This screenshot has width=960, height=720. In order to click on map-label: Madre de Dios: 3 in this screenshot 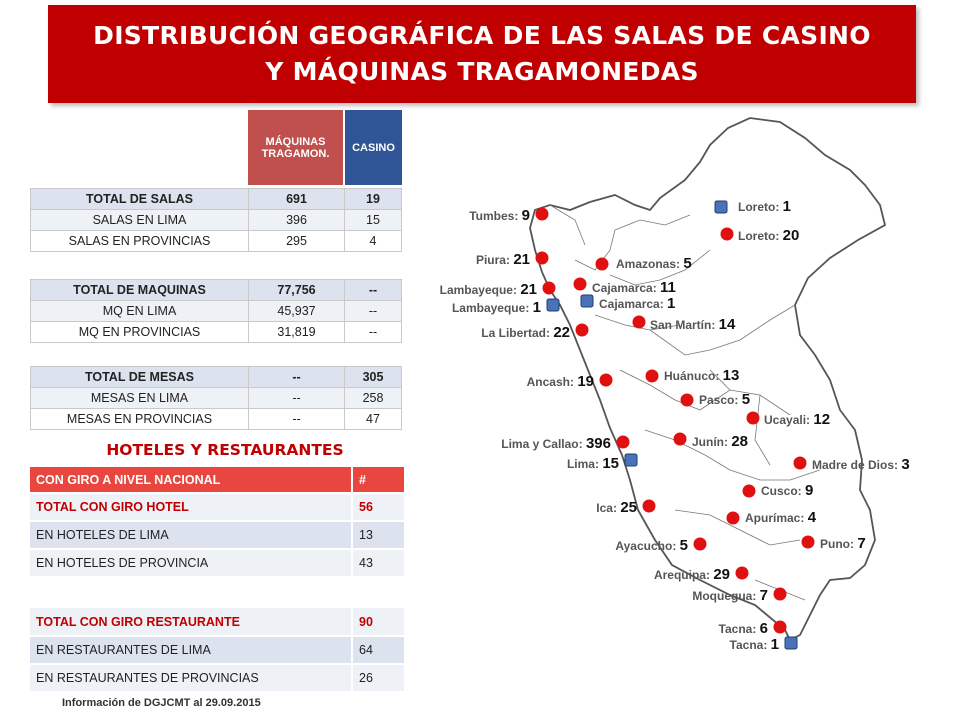, I will do `click(861, 464)`.